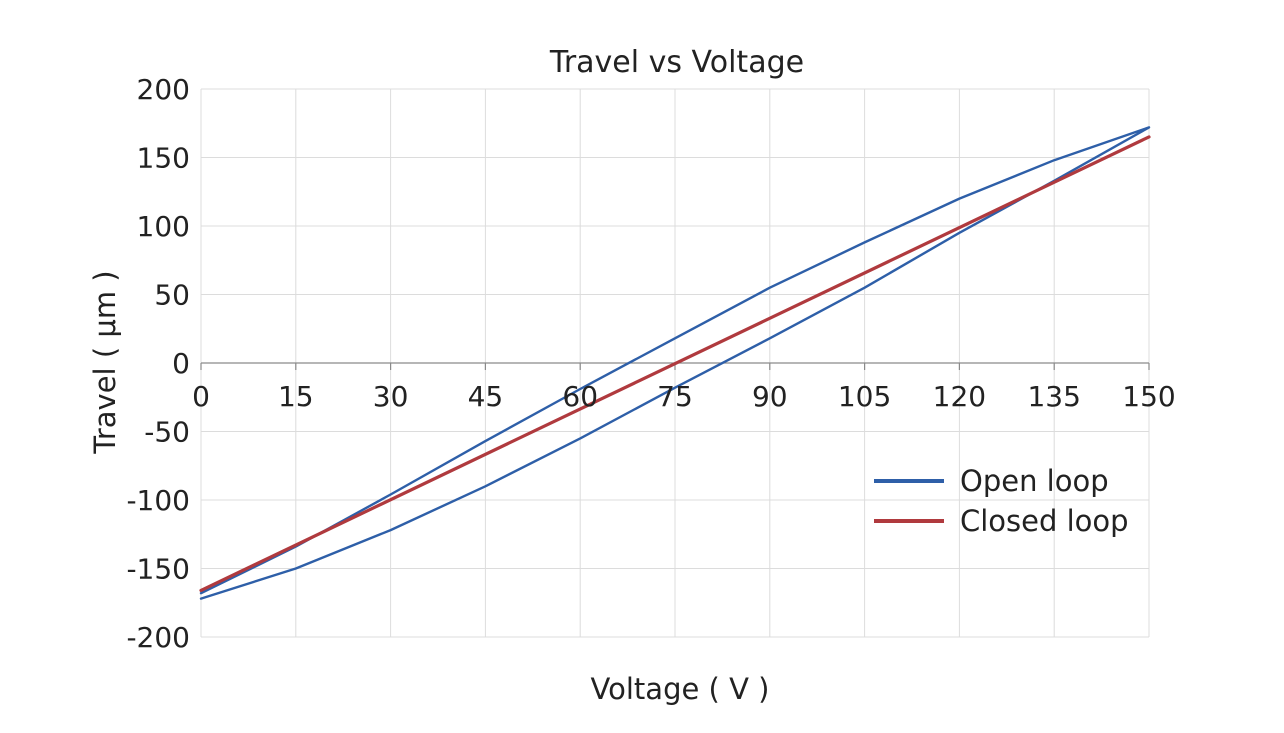 This screenshot has height=733, width=1284. I want to click on x-tick-label: 105, so click(864, 396).